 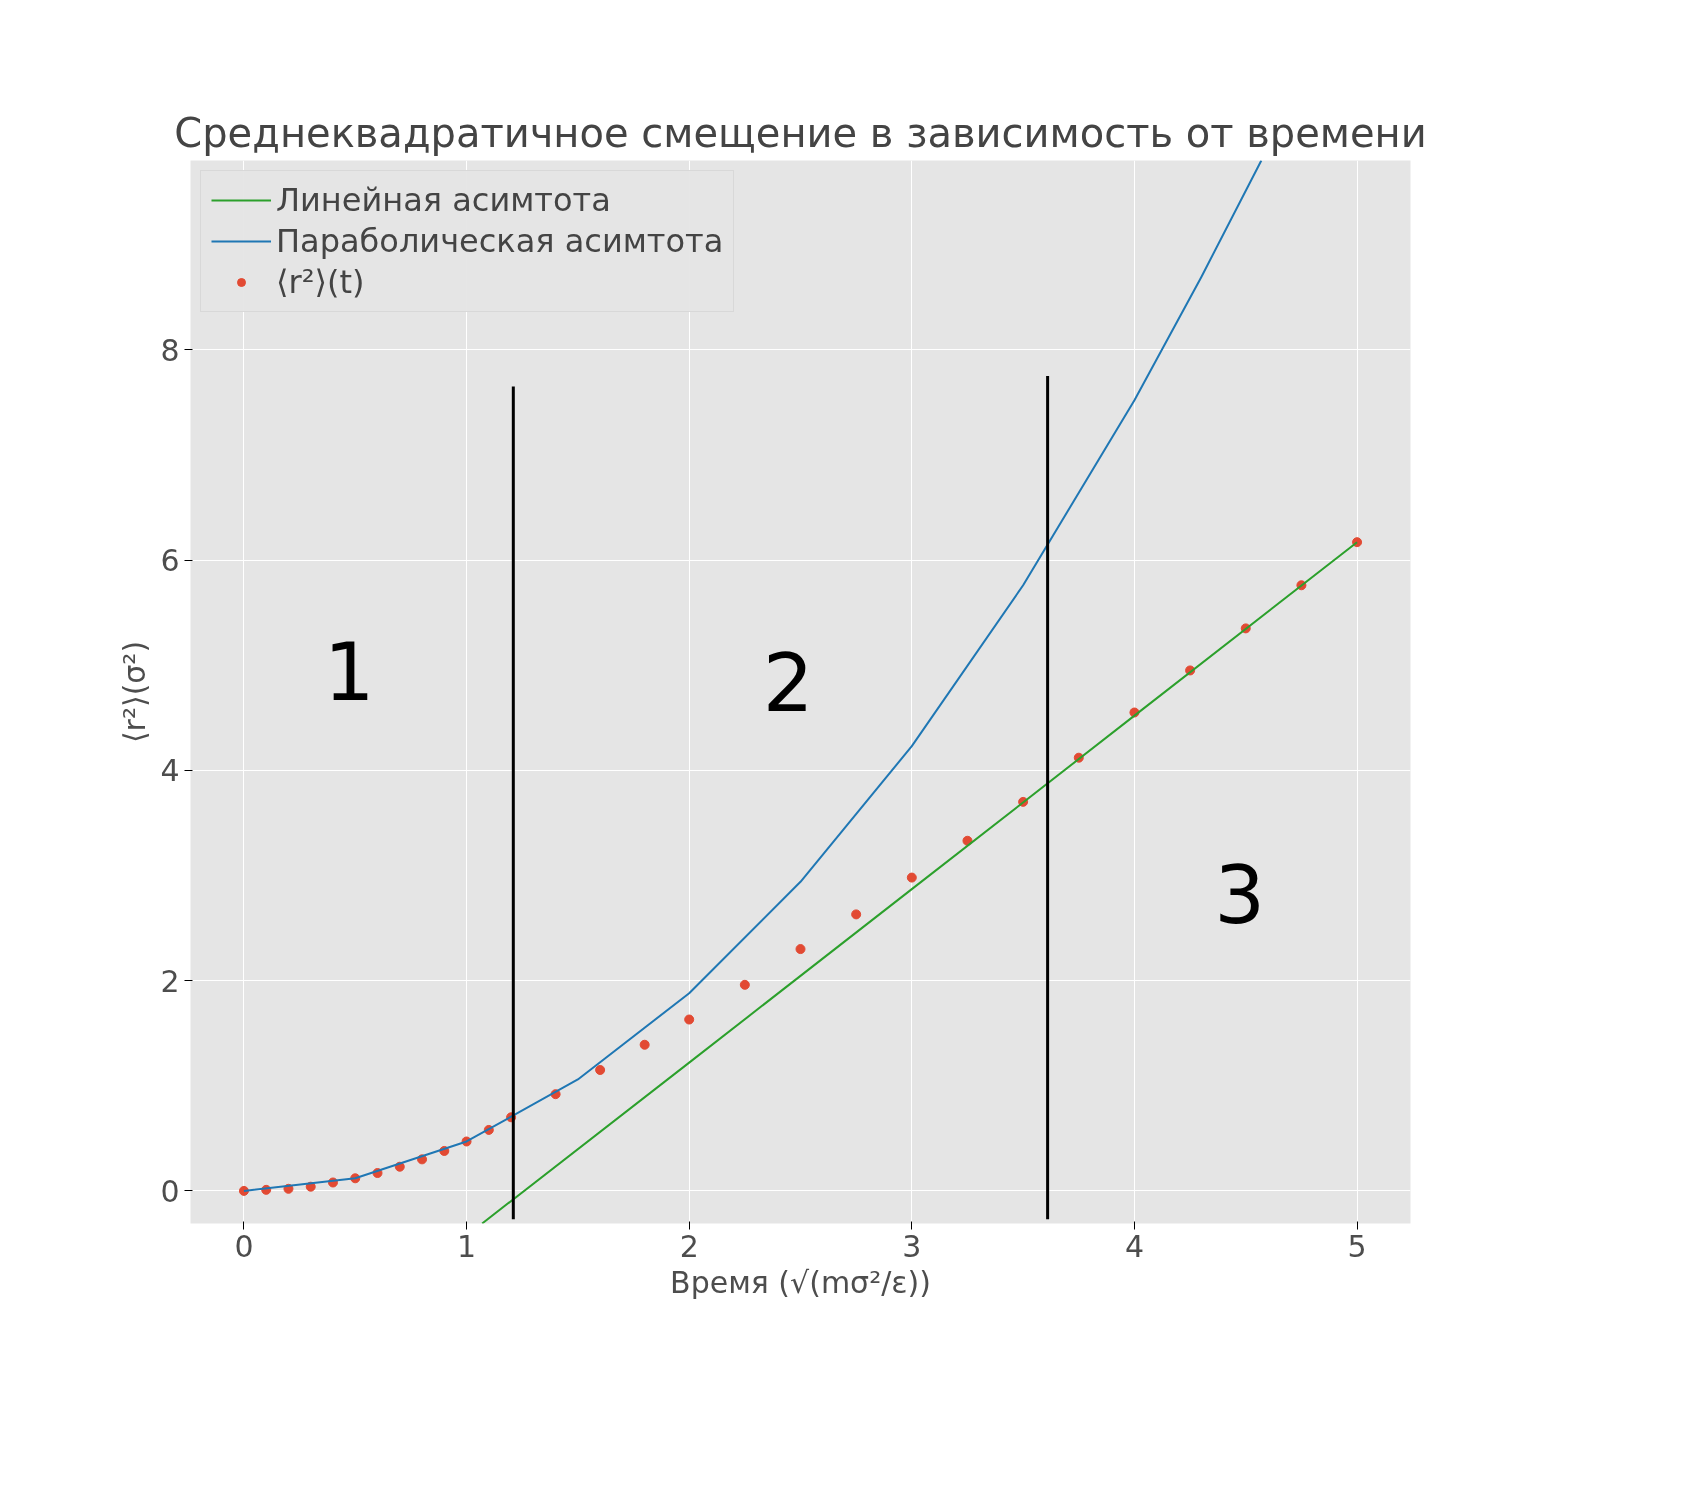 I want to click on legend-label: Параболическая асимтота, so click(x=500, y=241).